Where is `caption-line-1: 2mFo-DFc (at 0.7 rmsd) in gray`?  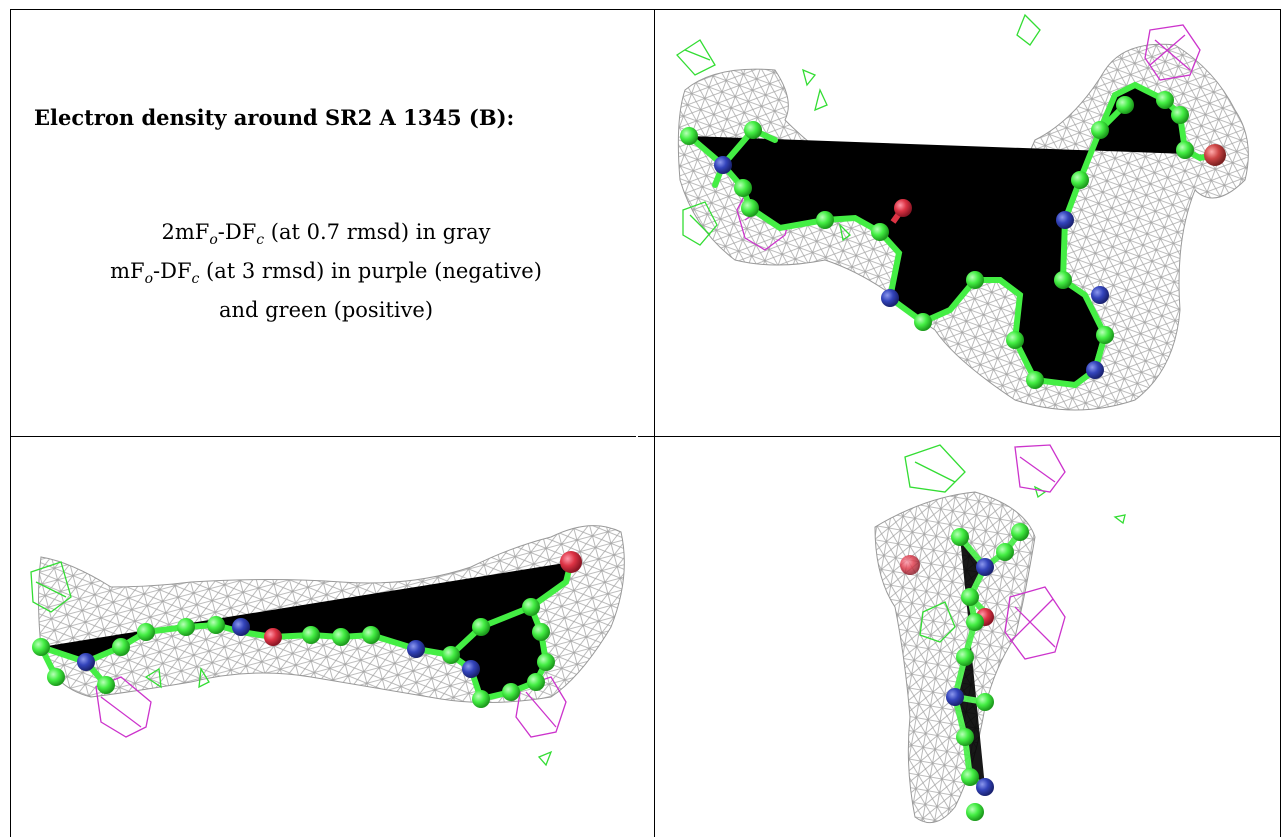 caption-line-1: 2mFo-DFc (at 0.7 rmsd) in gray is located at coordinates (326, 236).